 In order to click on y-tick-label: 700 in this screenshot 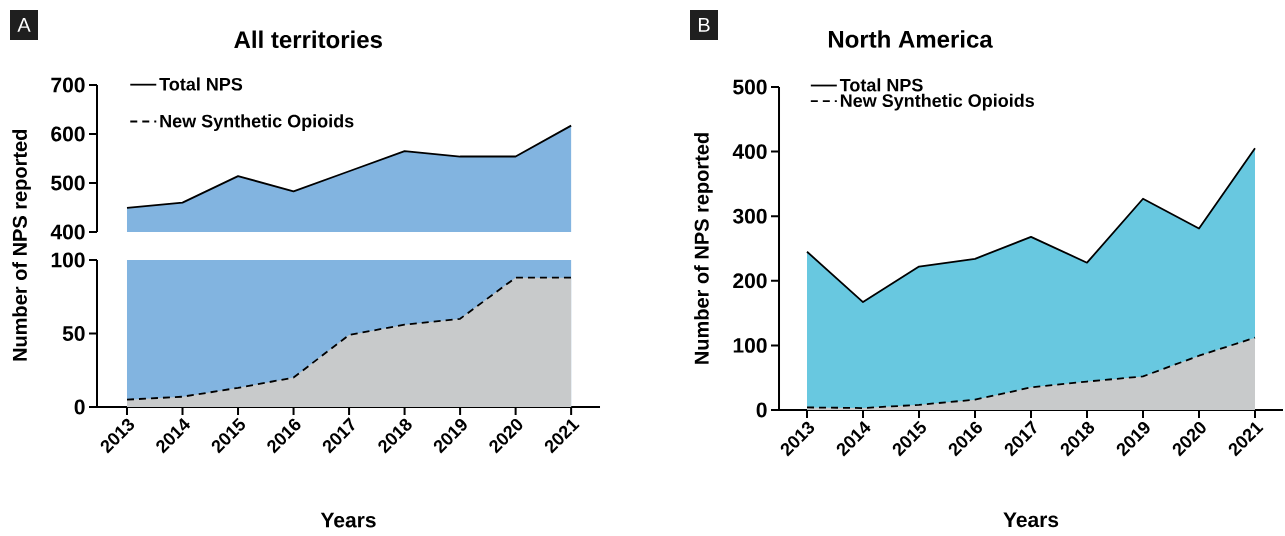, I will do `click(68, 85)`.